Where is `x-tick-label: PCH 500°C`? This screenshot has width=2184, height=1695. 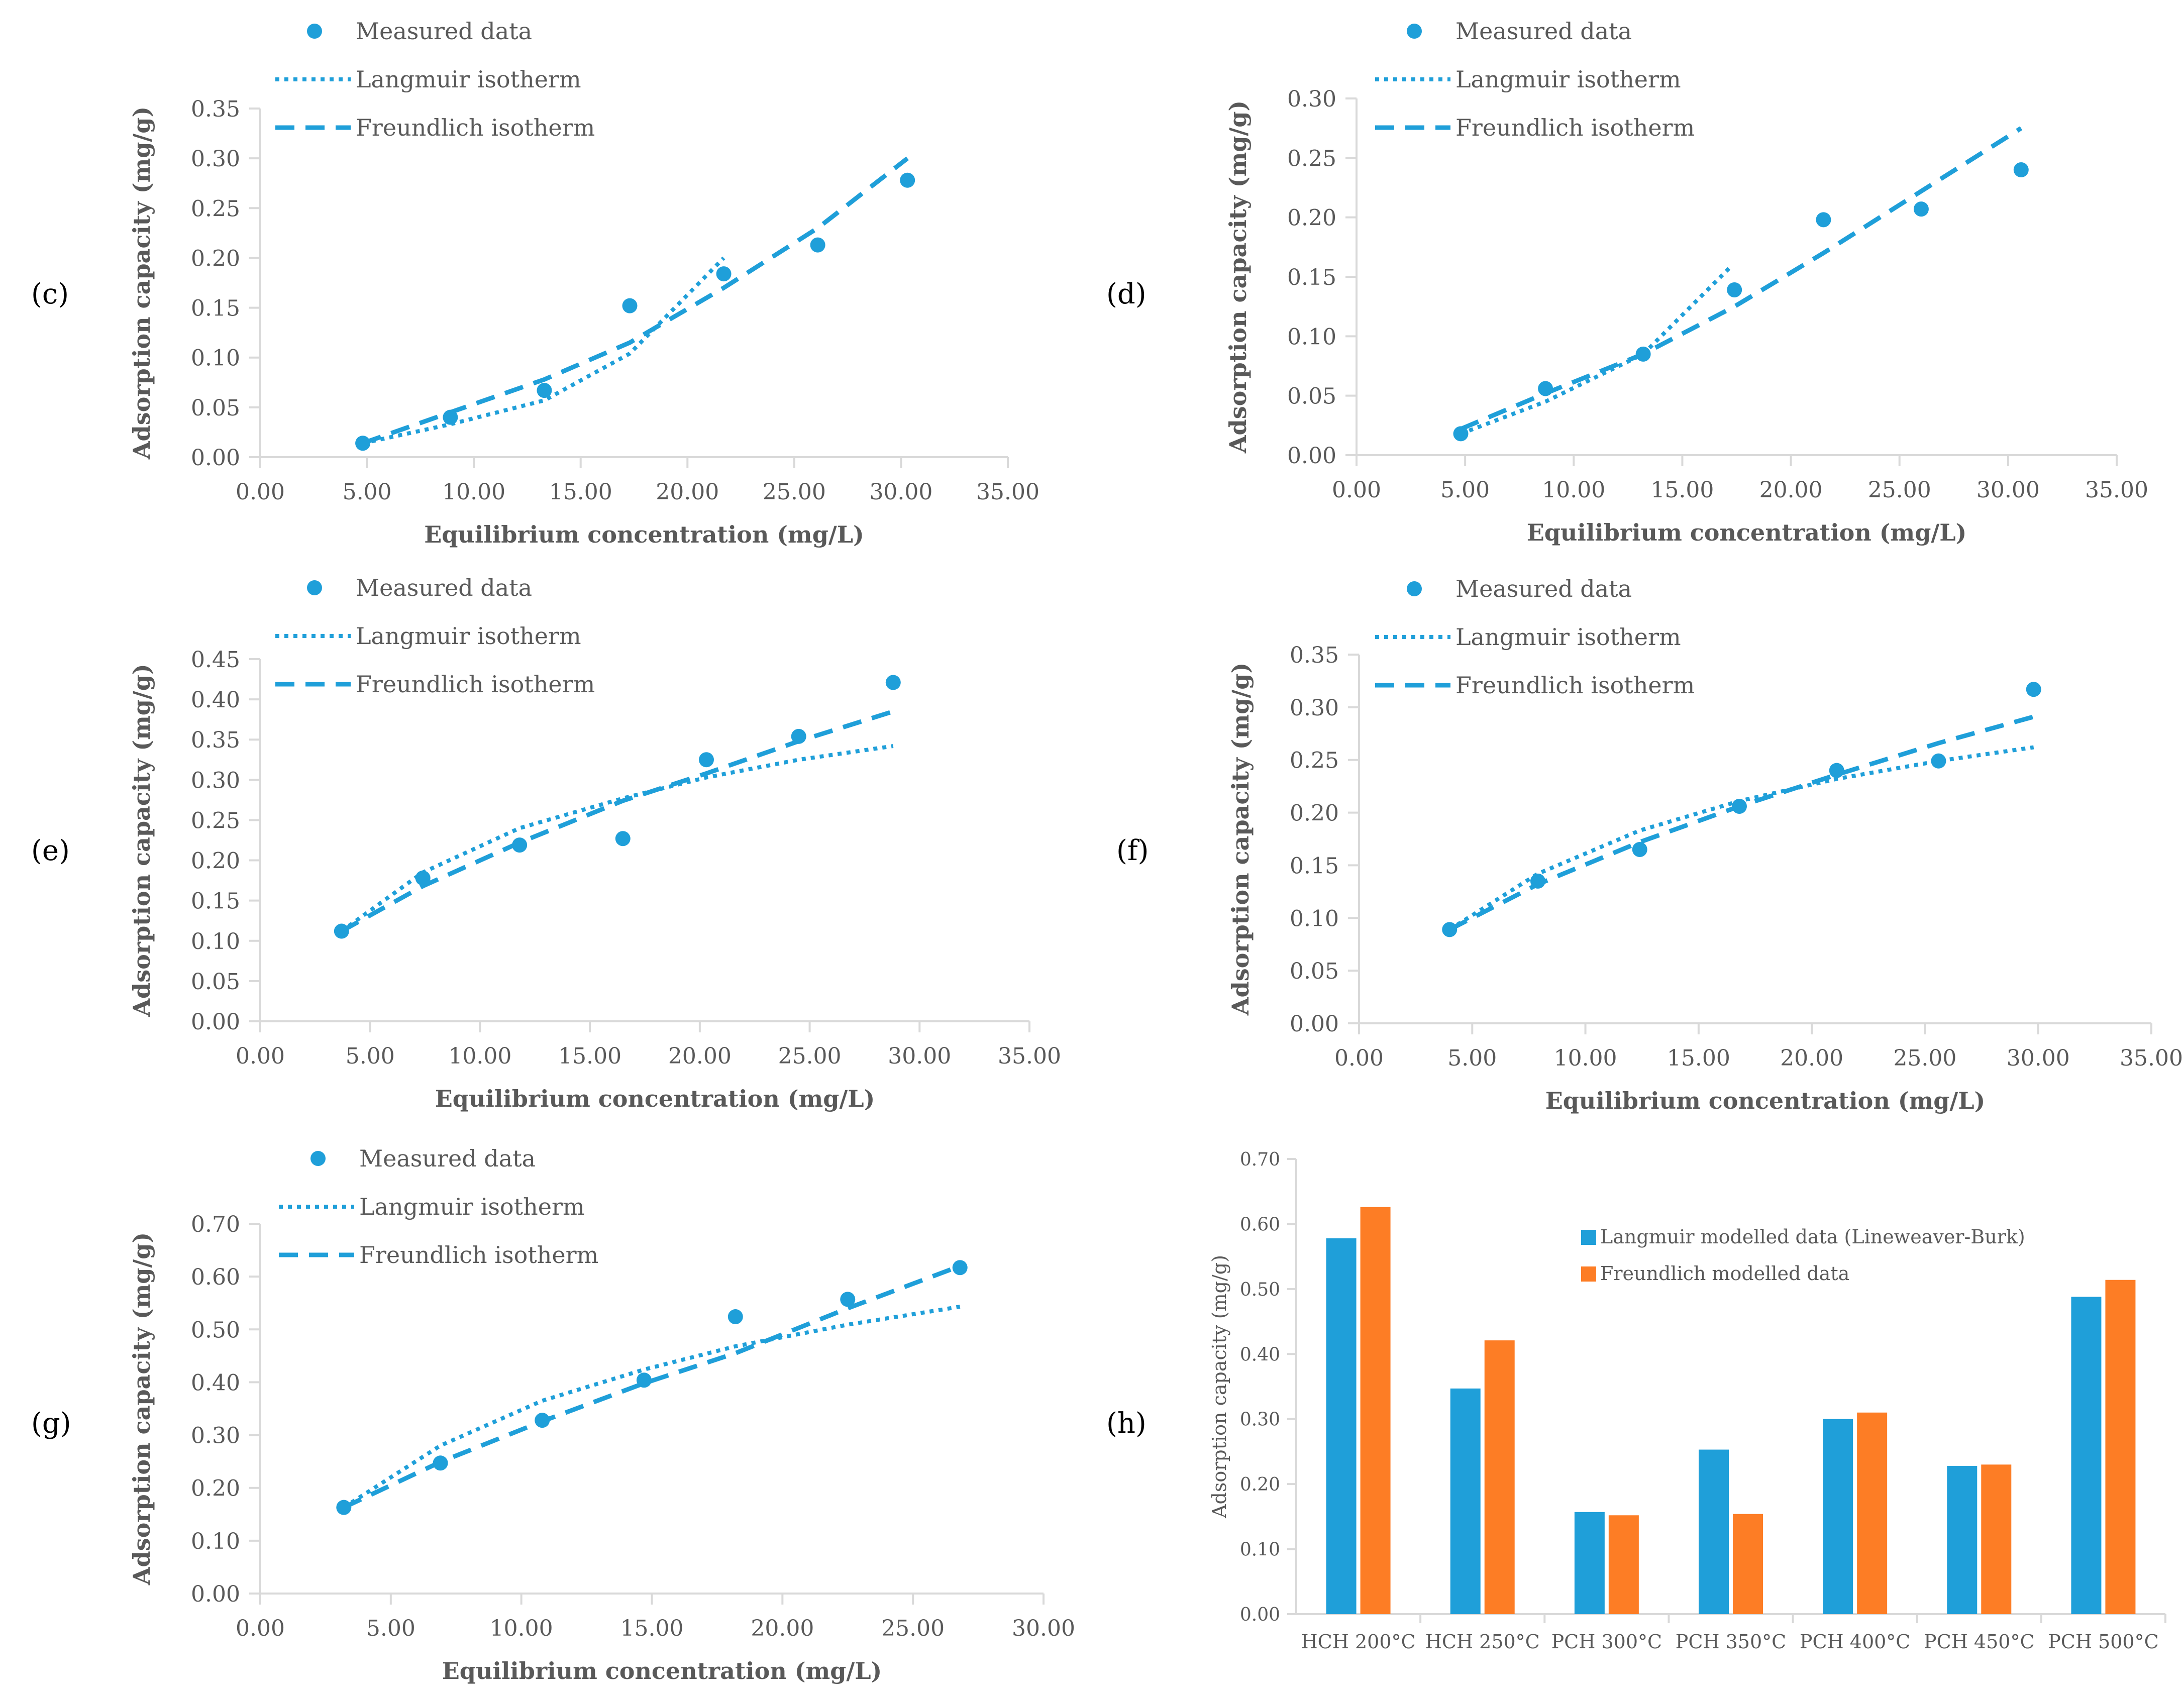 x-tick-label: PCH 500°C is located at coordinates (2103, 1642).